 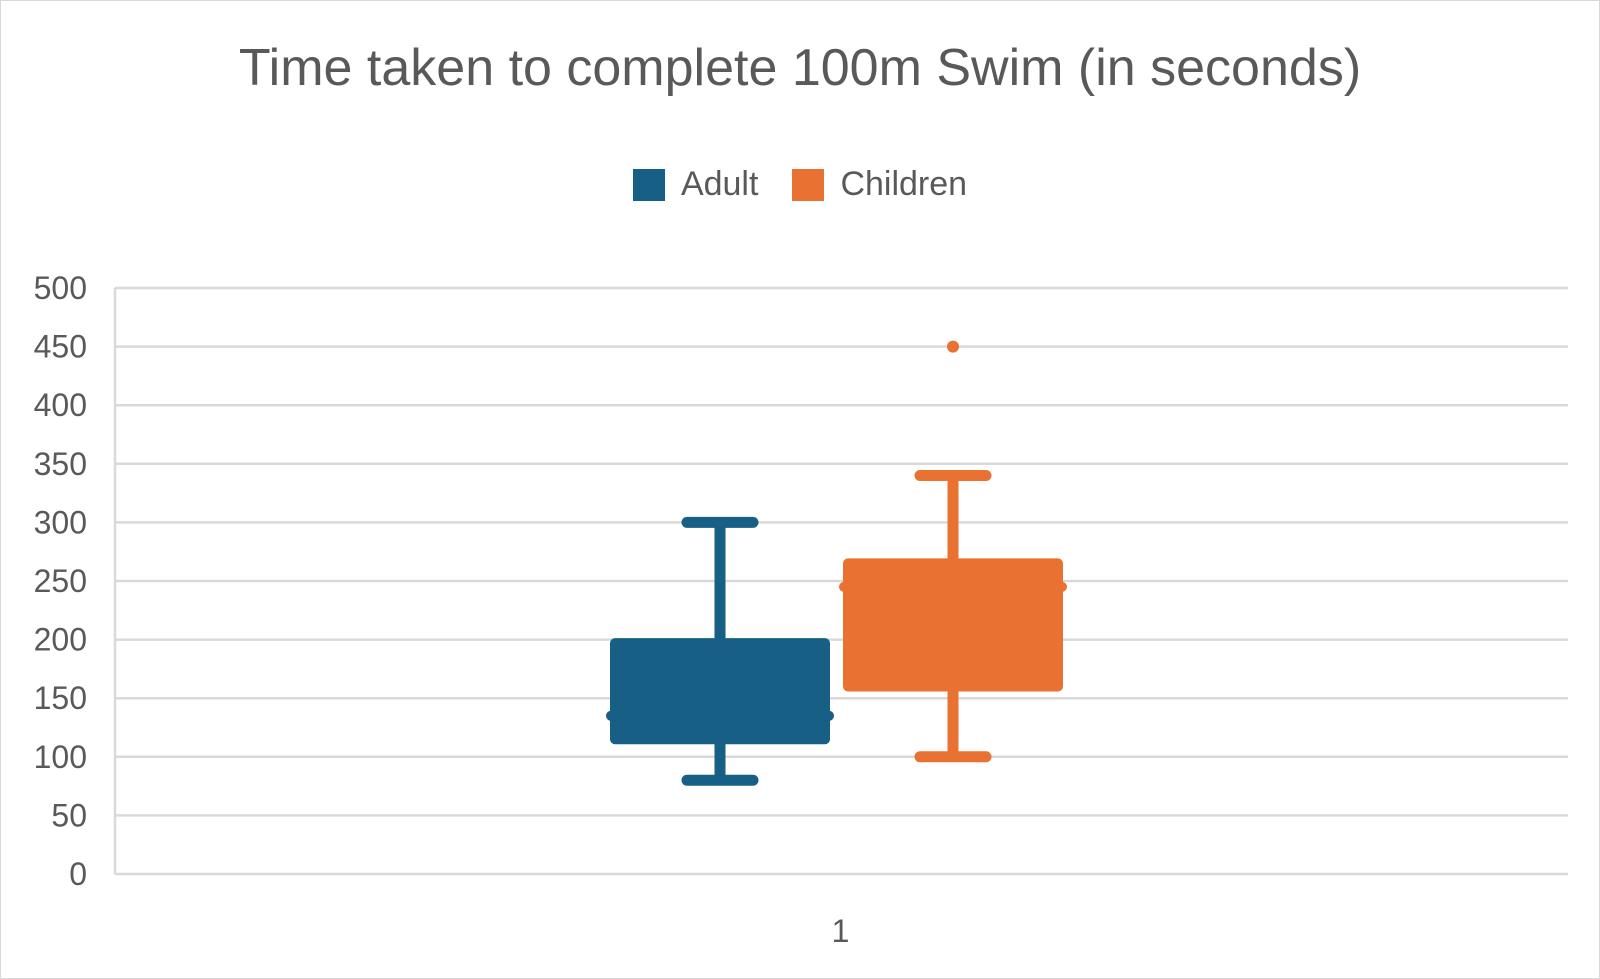 What do you see at coordinates (60, 640) in the screenshot?
I see `y-tick-label: 200` at bounding box center [60, 640].